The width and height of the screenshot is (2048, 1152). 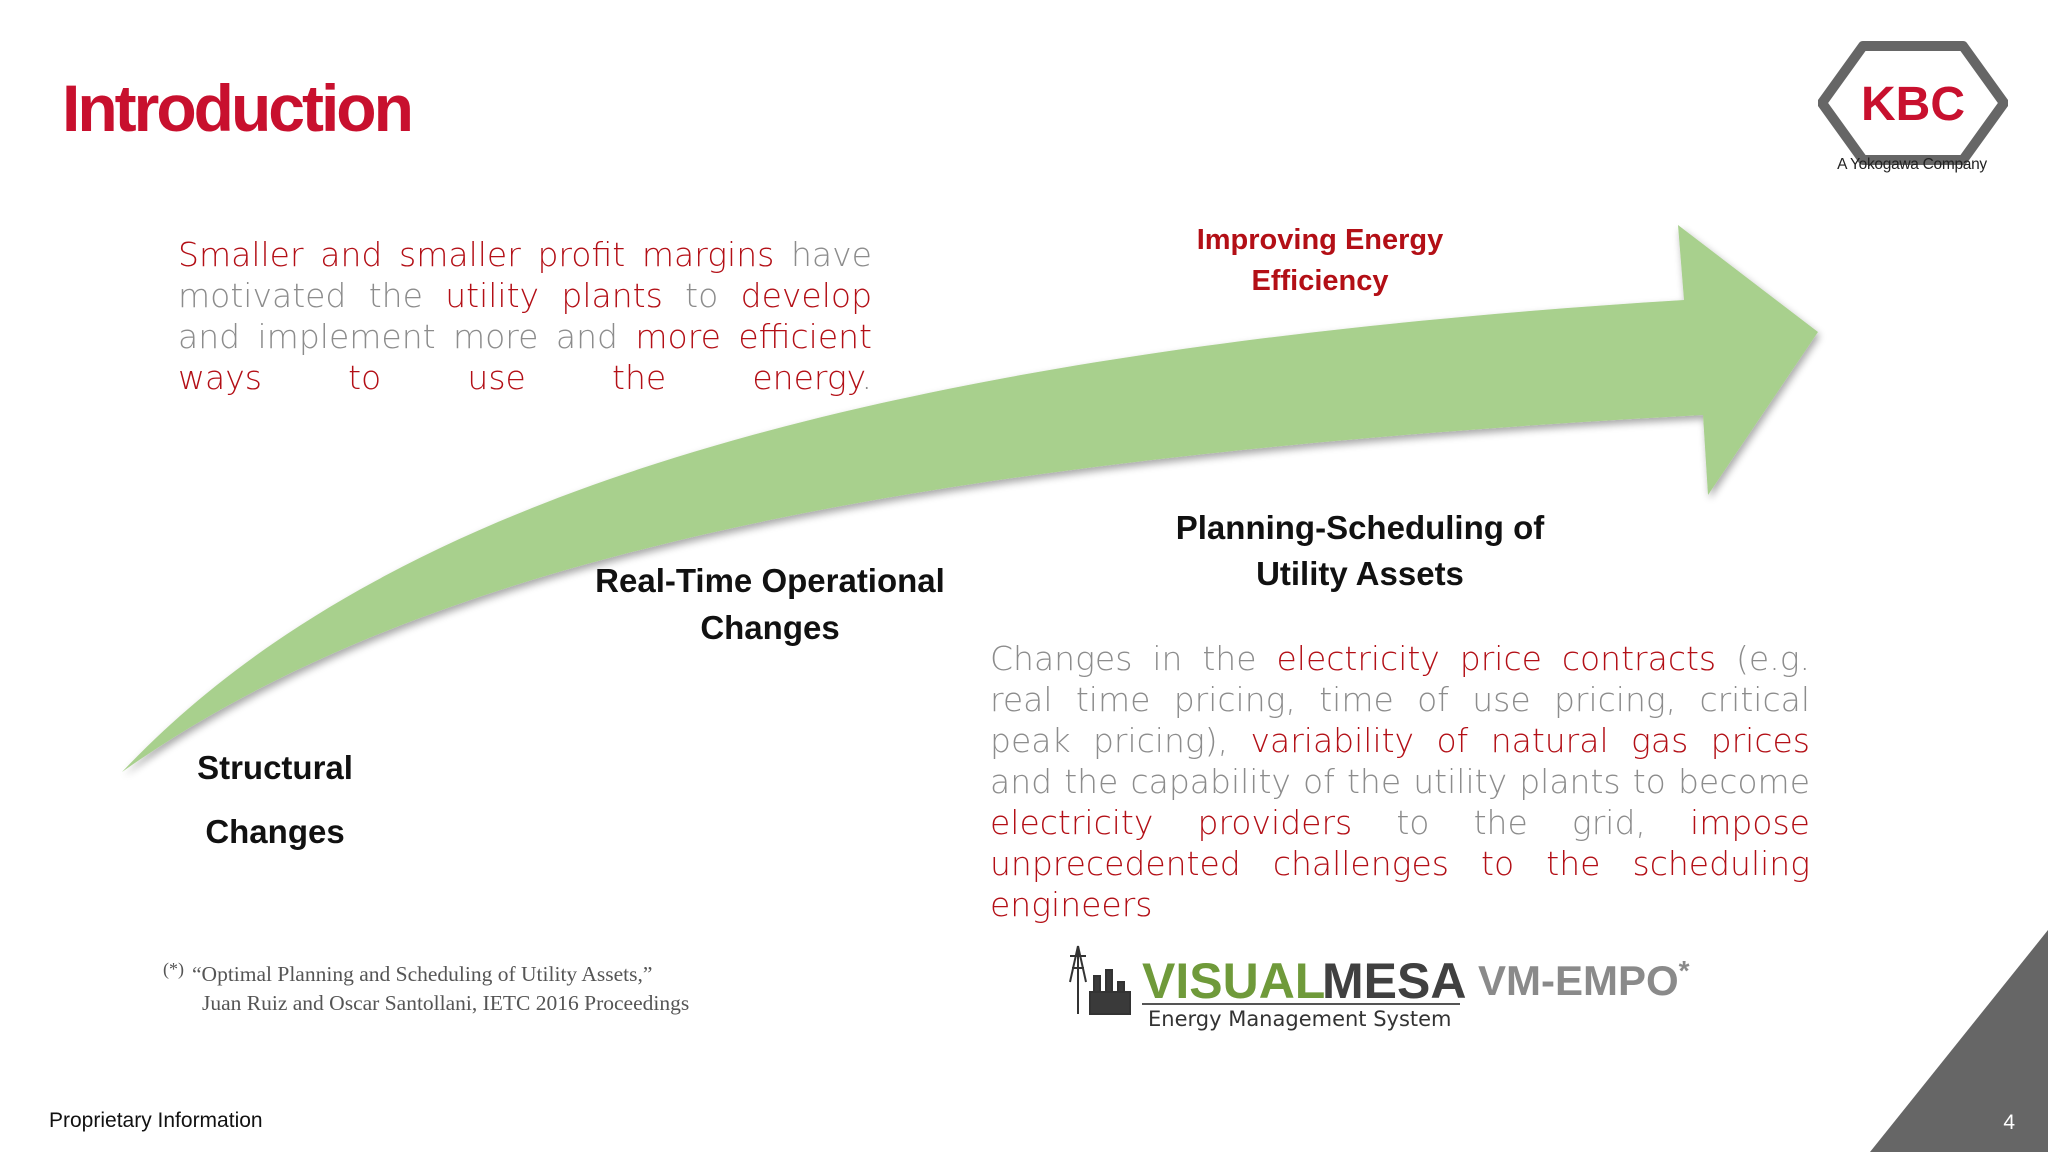 I want to click on reference-mark: (*), so click(x=173, y=969).